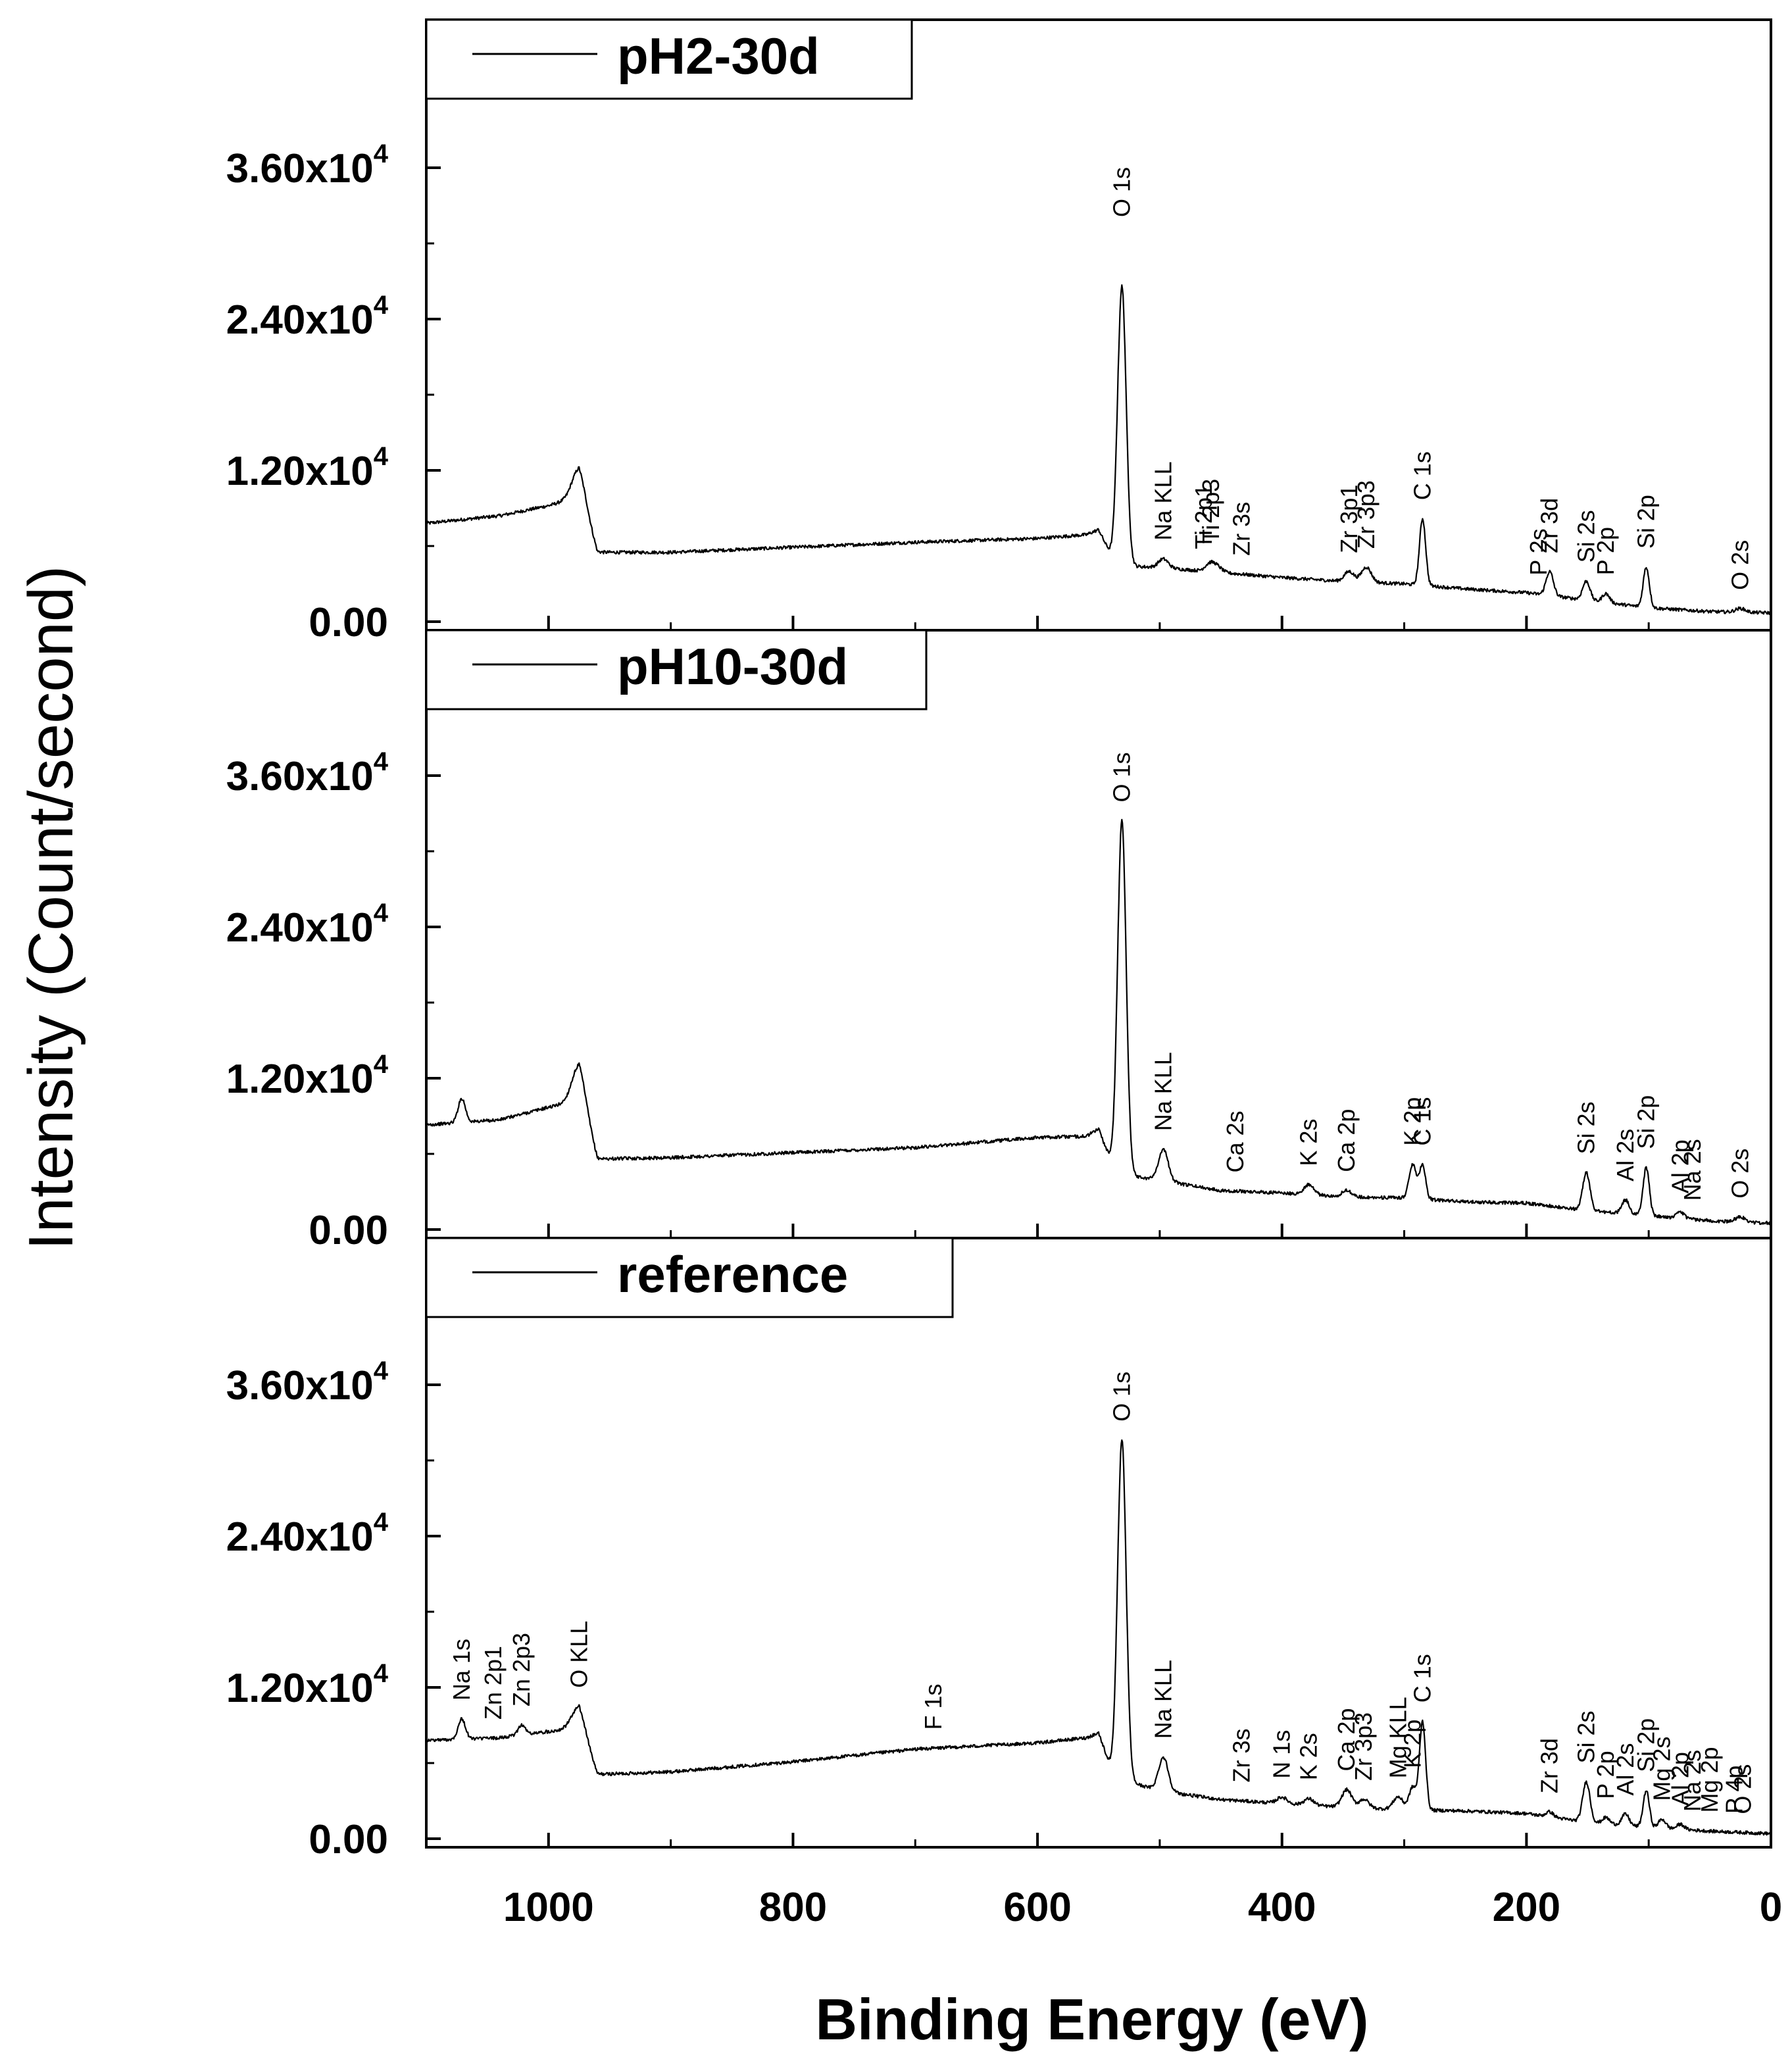 The width and height of the screenshot is (1792, 2065). I want to click on peak-label: Ti 2p3, so click(1210, 511).